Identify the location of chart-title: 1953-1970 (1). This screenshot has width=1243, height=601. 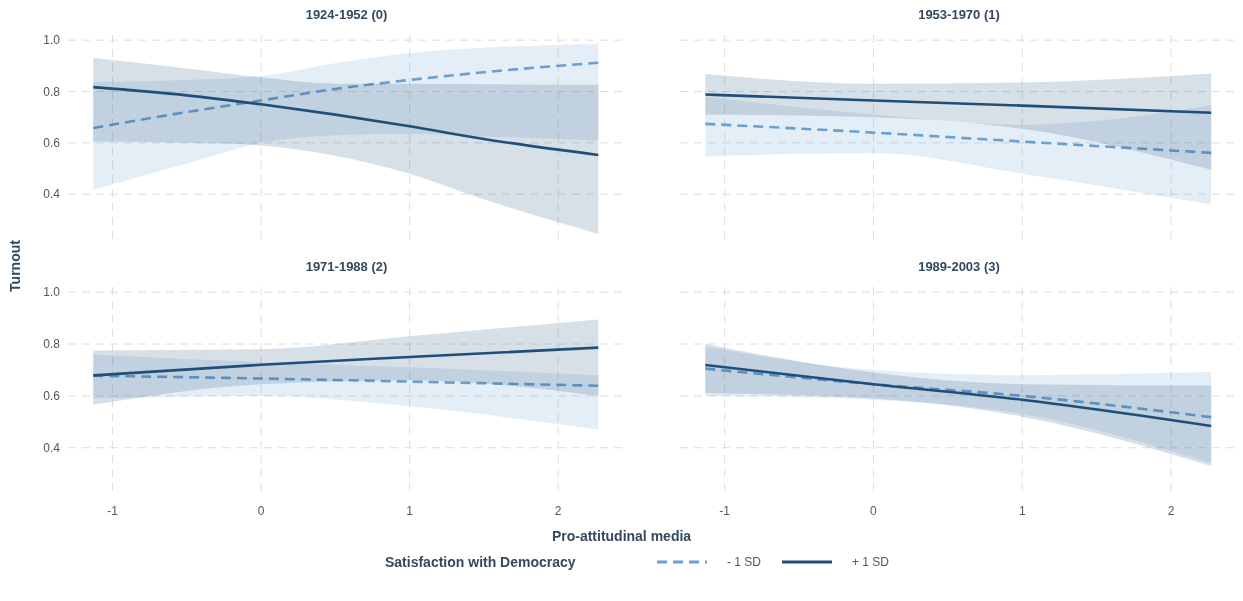
(959, 14).